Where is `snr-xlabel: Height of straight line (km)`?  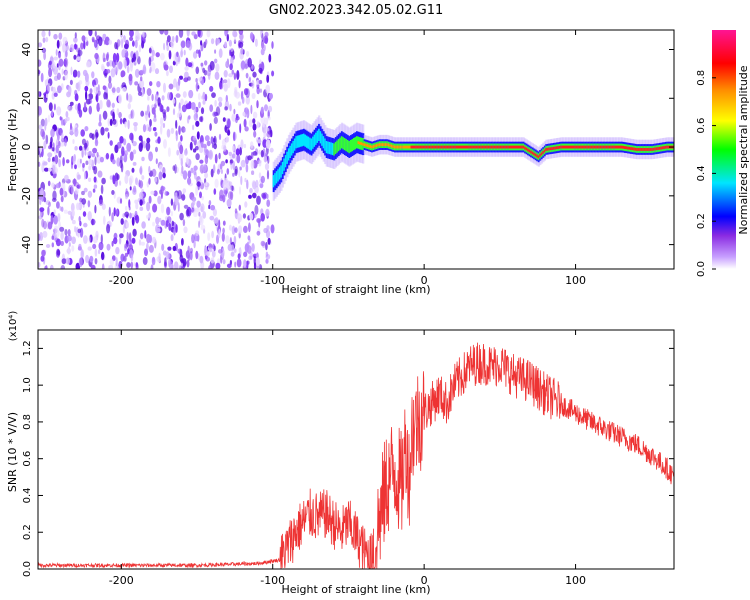 snr-xlabel: Height of straight line (km) is located at coordinates (355, 589).